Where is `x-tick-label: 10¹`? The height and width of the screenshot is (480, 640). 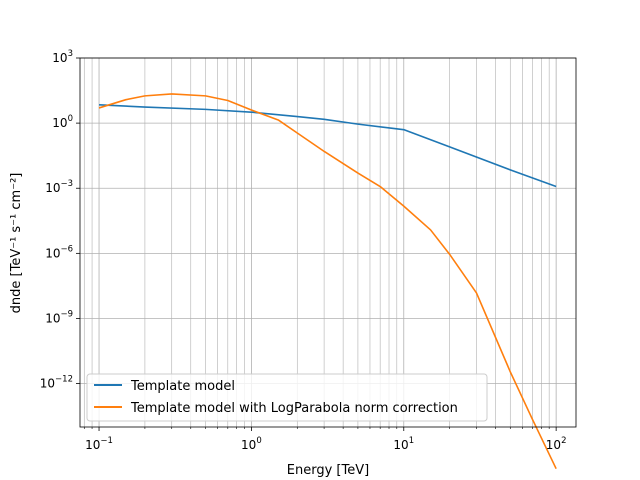 x-tick-label: 10¹ is located at coordinates (403, 444).